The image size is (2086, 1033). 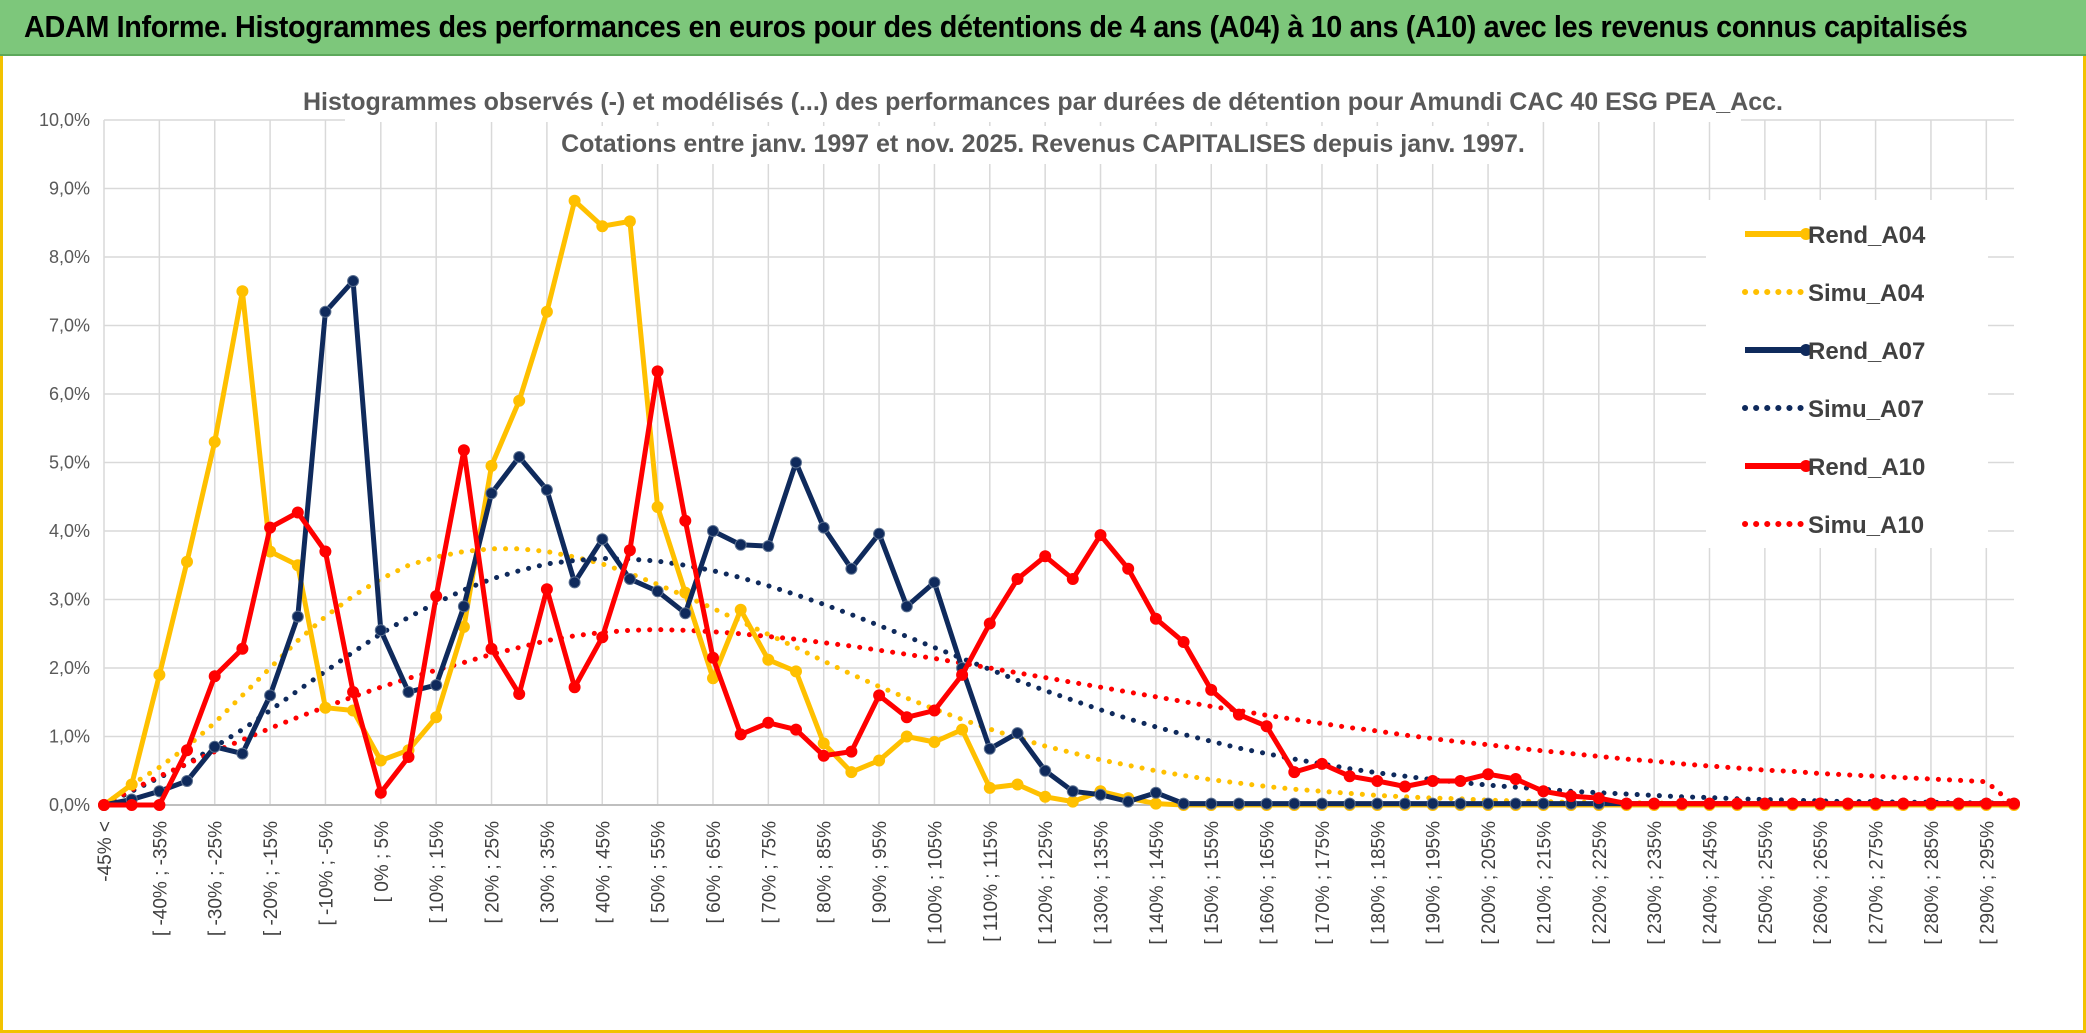 What do you see at coordinates (1655, 883) in the screenshot?
I see `x-tick-label: [ 230% ; 235%` at bounding box center [1655, 883].